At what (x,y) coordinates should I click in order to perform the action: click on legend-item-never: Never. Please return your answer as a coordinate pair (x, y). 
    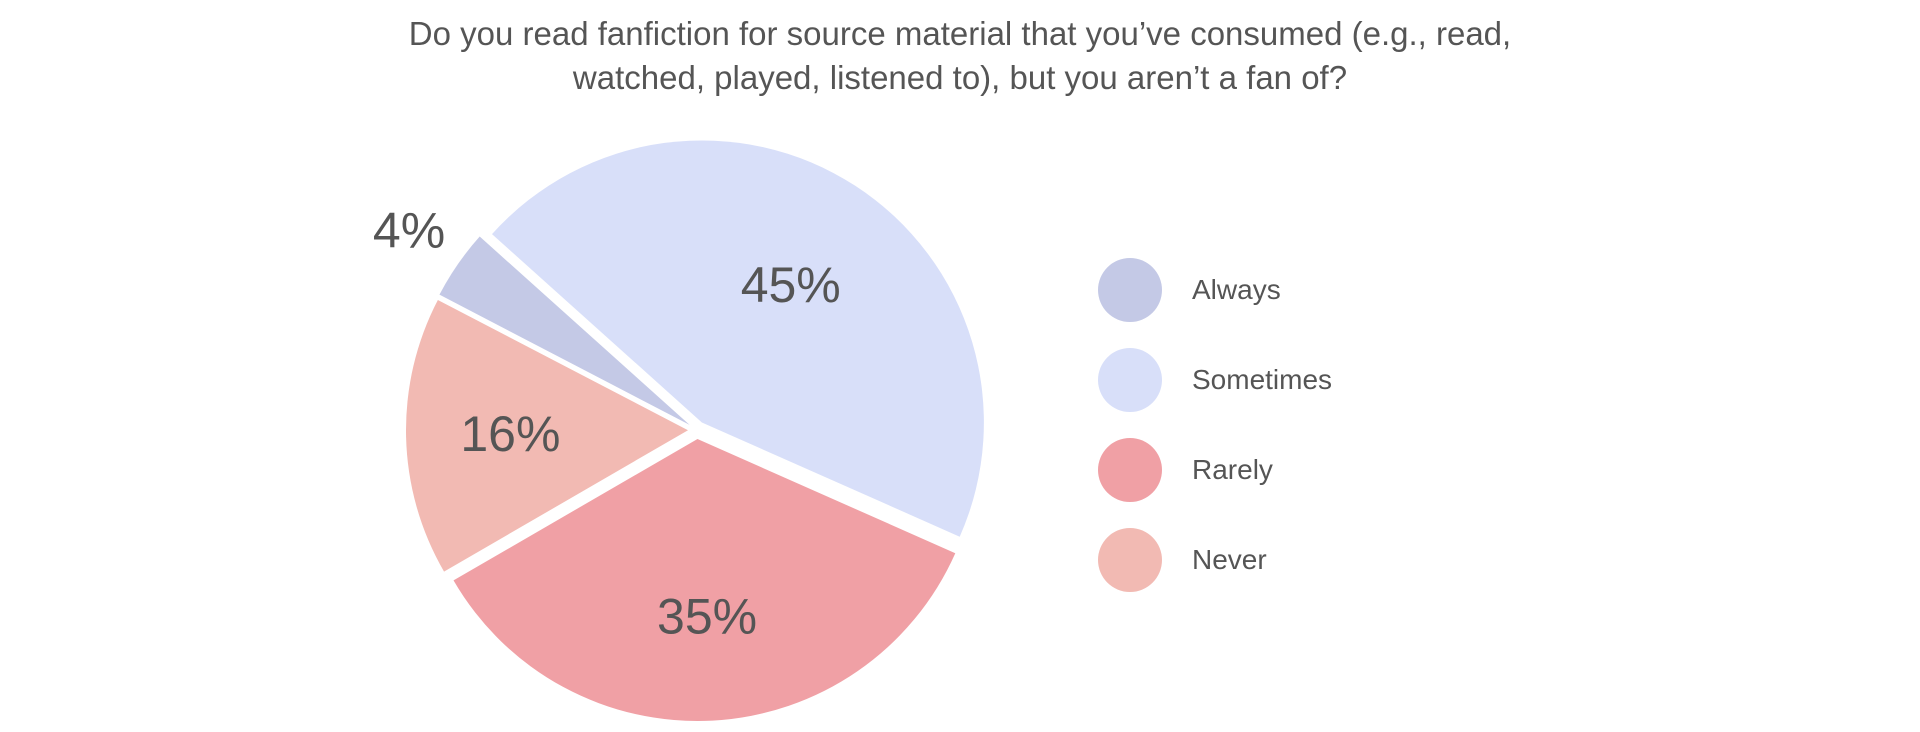
    Looking at the image, I should click on (1215, 560).